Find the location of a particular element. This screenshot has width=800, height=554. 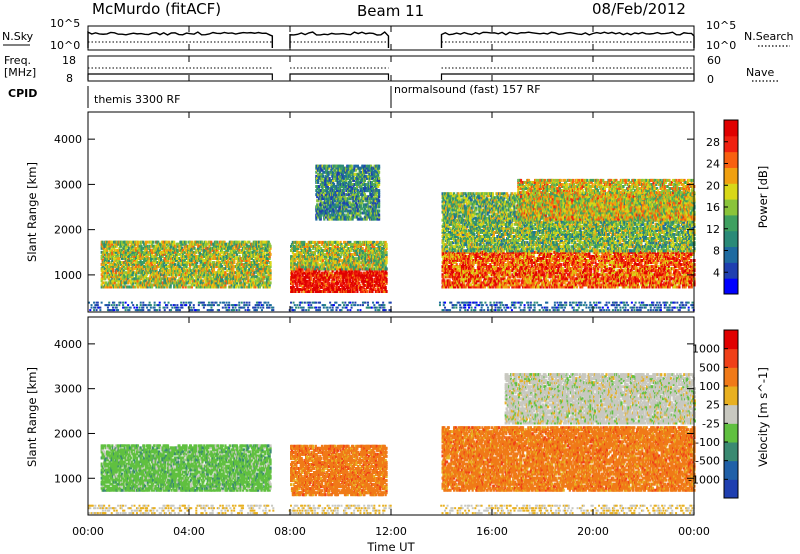

nave-label: Nave is located at coordinates (760, 72).